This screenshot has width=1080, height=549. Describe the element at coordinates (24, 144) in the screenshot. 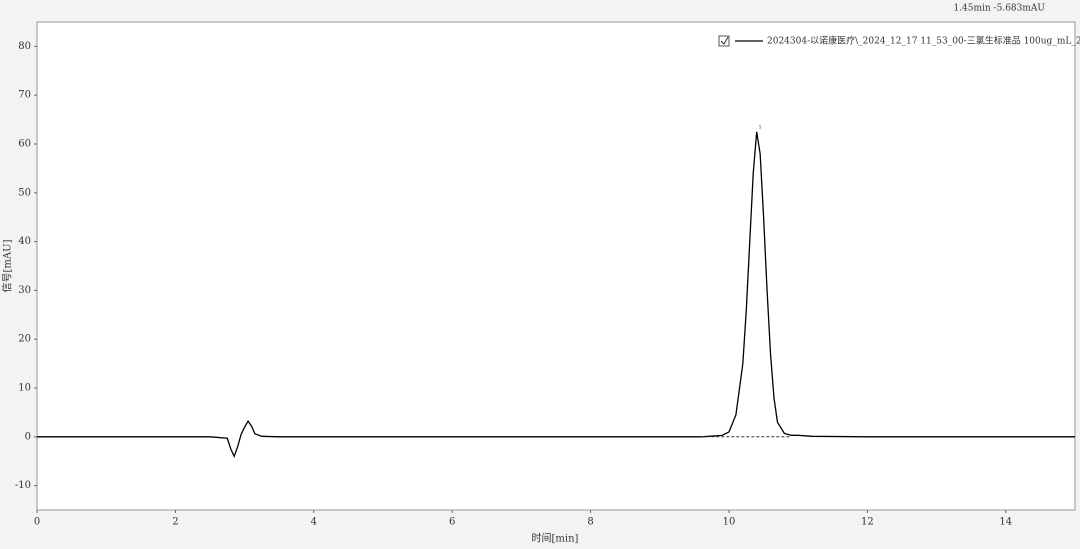

I see `y-tick-label: 60` at that location.